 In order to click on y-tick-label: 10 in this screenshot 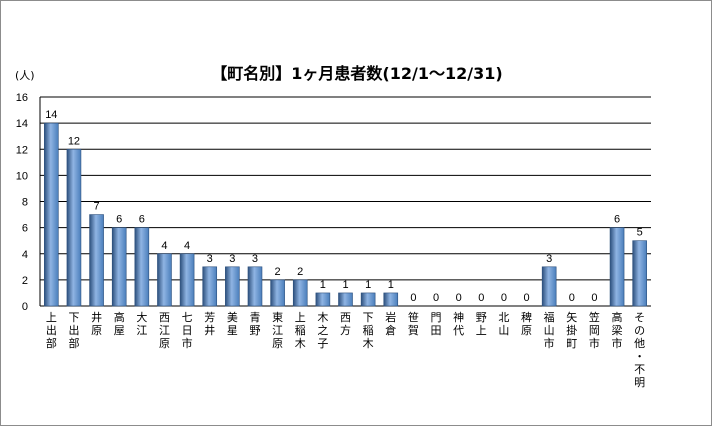, I will do `click(22, 176)`.